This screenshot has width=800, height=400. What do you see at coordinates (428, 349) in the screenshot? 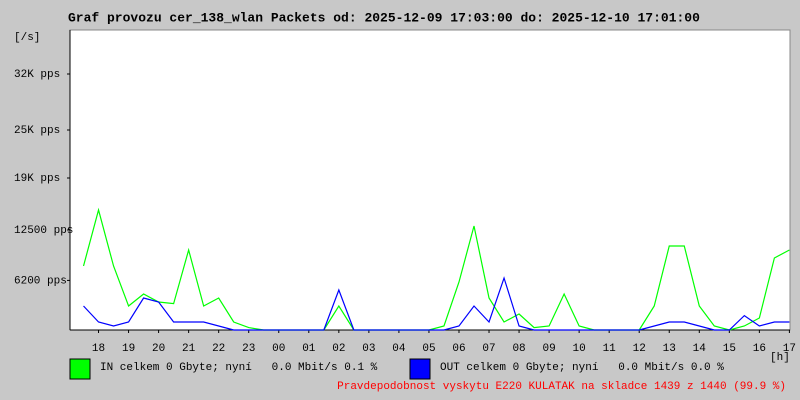
I see `x-tick-label: 05` at bounding box center [428, 349].